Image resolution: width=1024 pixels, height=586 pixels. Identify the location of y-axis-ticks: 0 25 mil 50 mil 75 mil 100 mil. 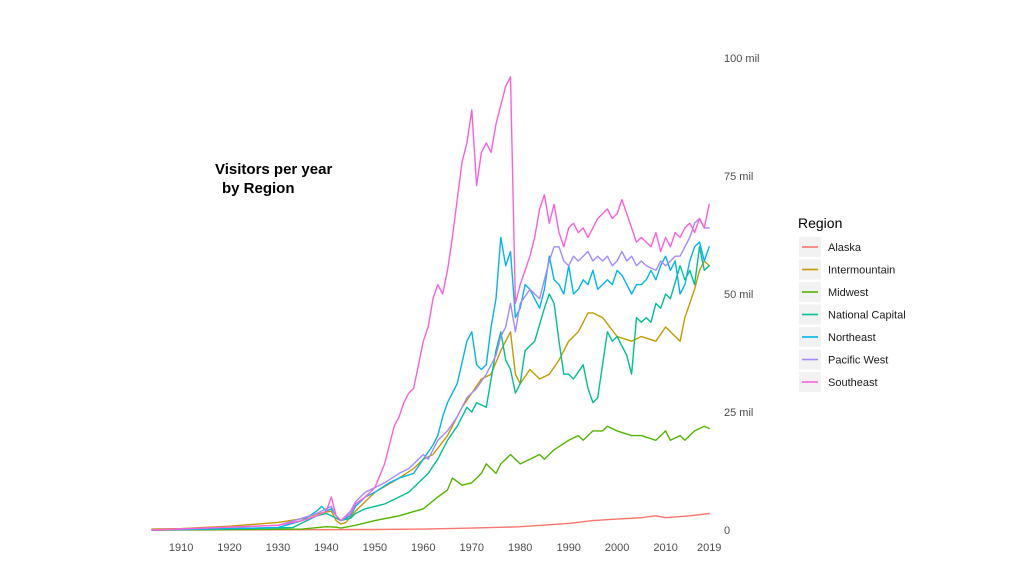
(741, 295).